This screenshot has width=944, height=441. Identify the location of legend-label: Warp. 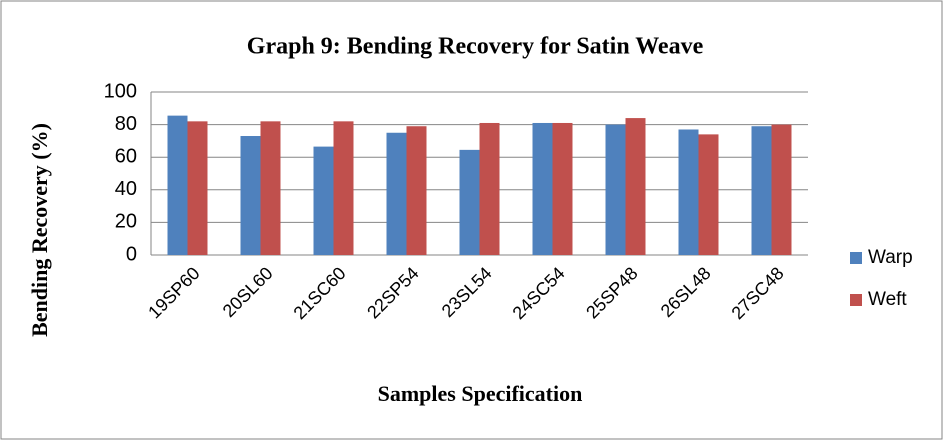
(890, 257).